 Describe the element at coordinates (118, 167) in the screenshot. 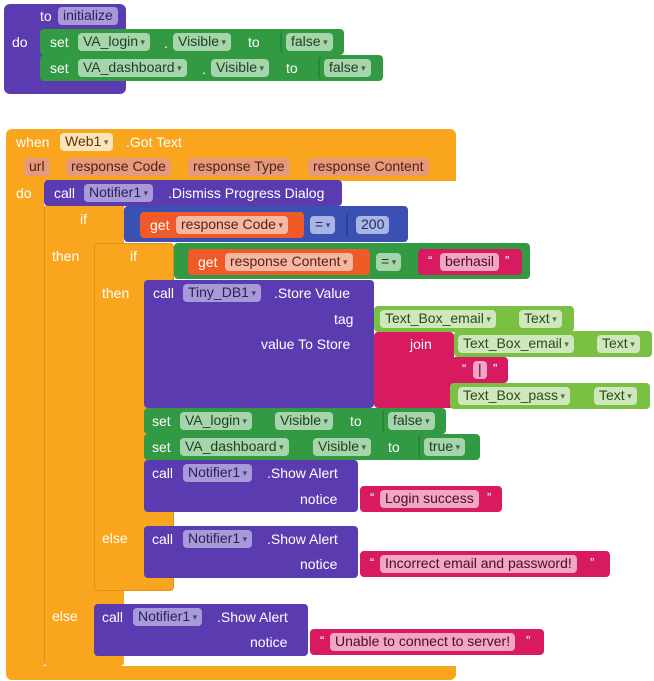

I see `param-response-code: response Code` at that location.